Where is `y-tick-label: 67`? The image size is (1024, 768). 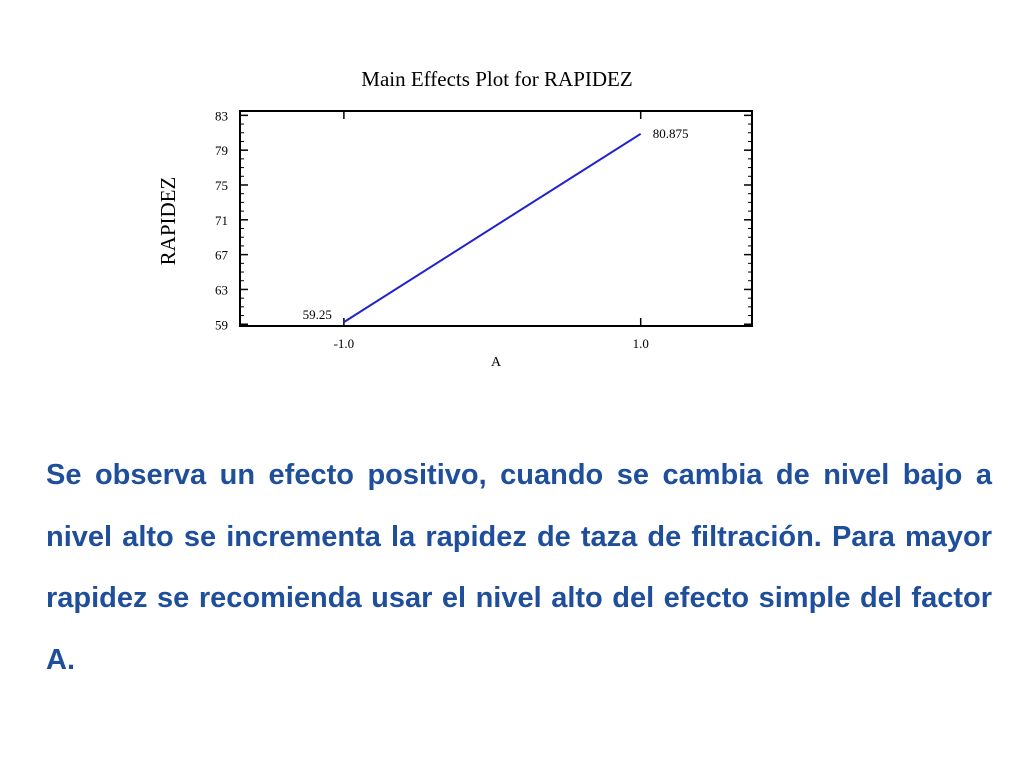 y-tick-label: 67 is located at coordinates (222, 255).